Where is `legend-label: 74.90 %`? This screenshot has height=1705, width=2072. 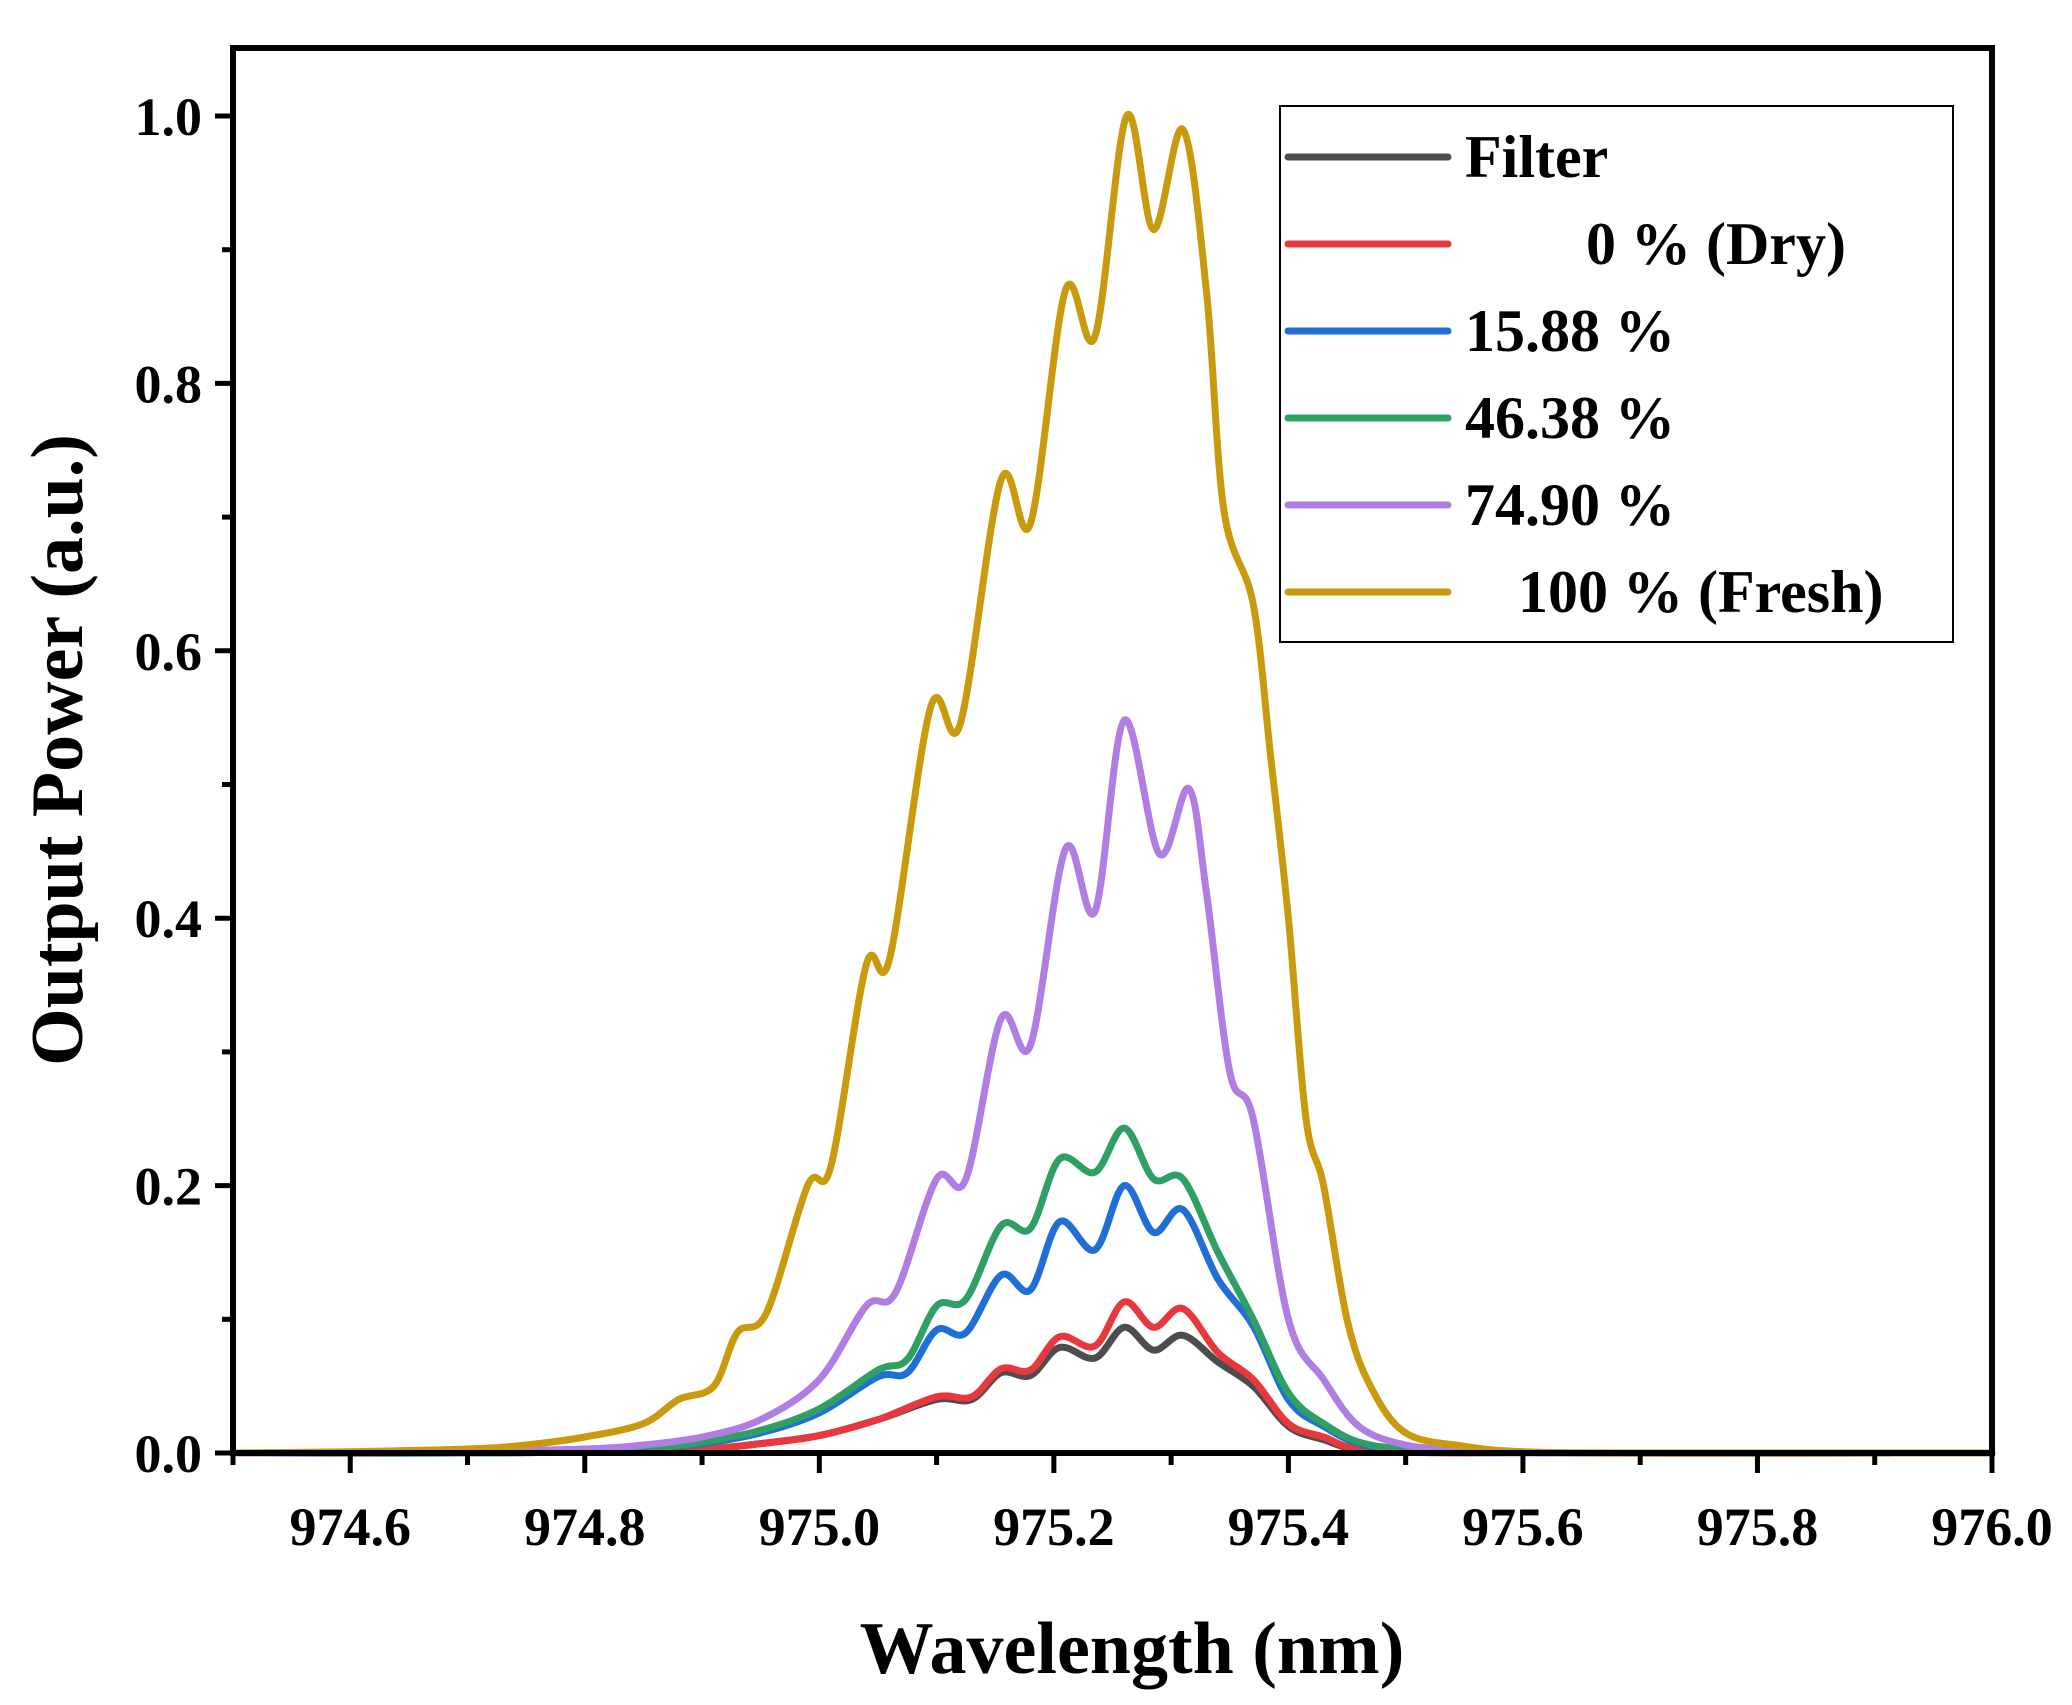 legend-label: 74.90 % is located at coordinates (1570, 505).